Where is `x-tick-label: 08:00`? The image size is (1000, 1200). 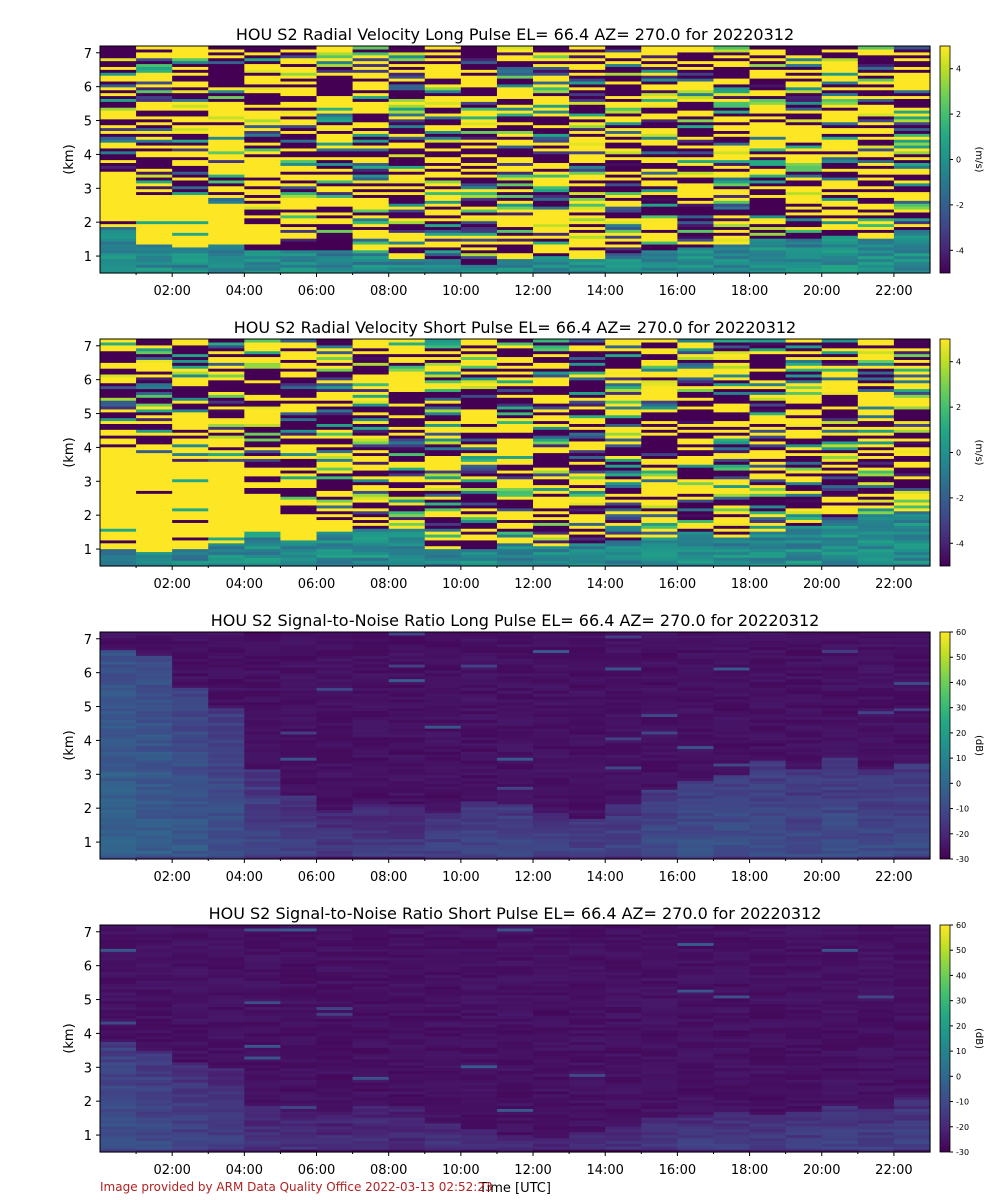
x-tick-label: 08:00 is located at coordinates (388, 584).